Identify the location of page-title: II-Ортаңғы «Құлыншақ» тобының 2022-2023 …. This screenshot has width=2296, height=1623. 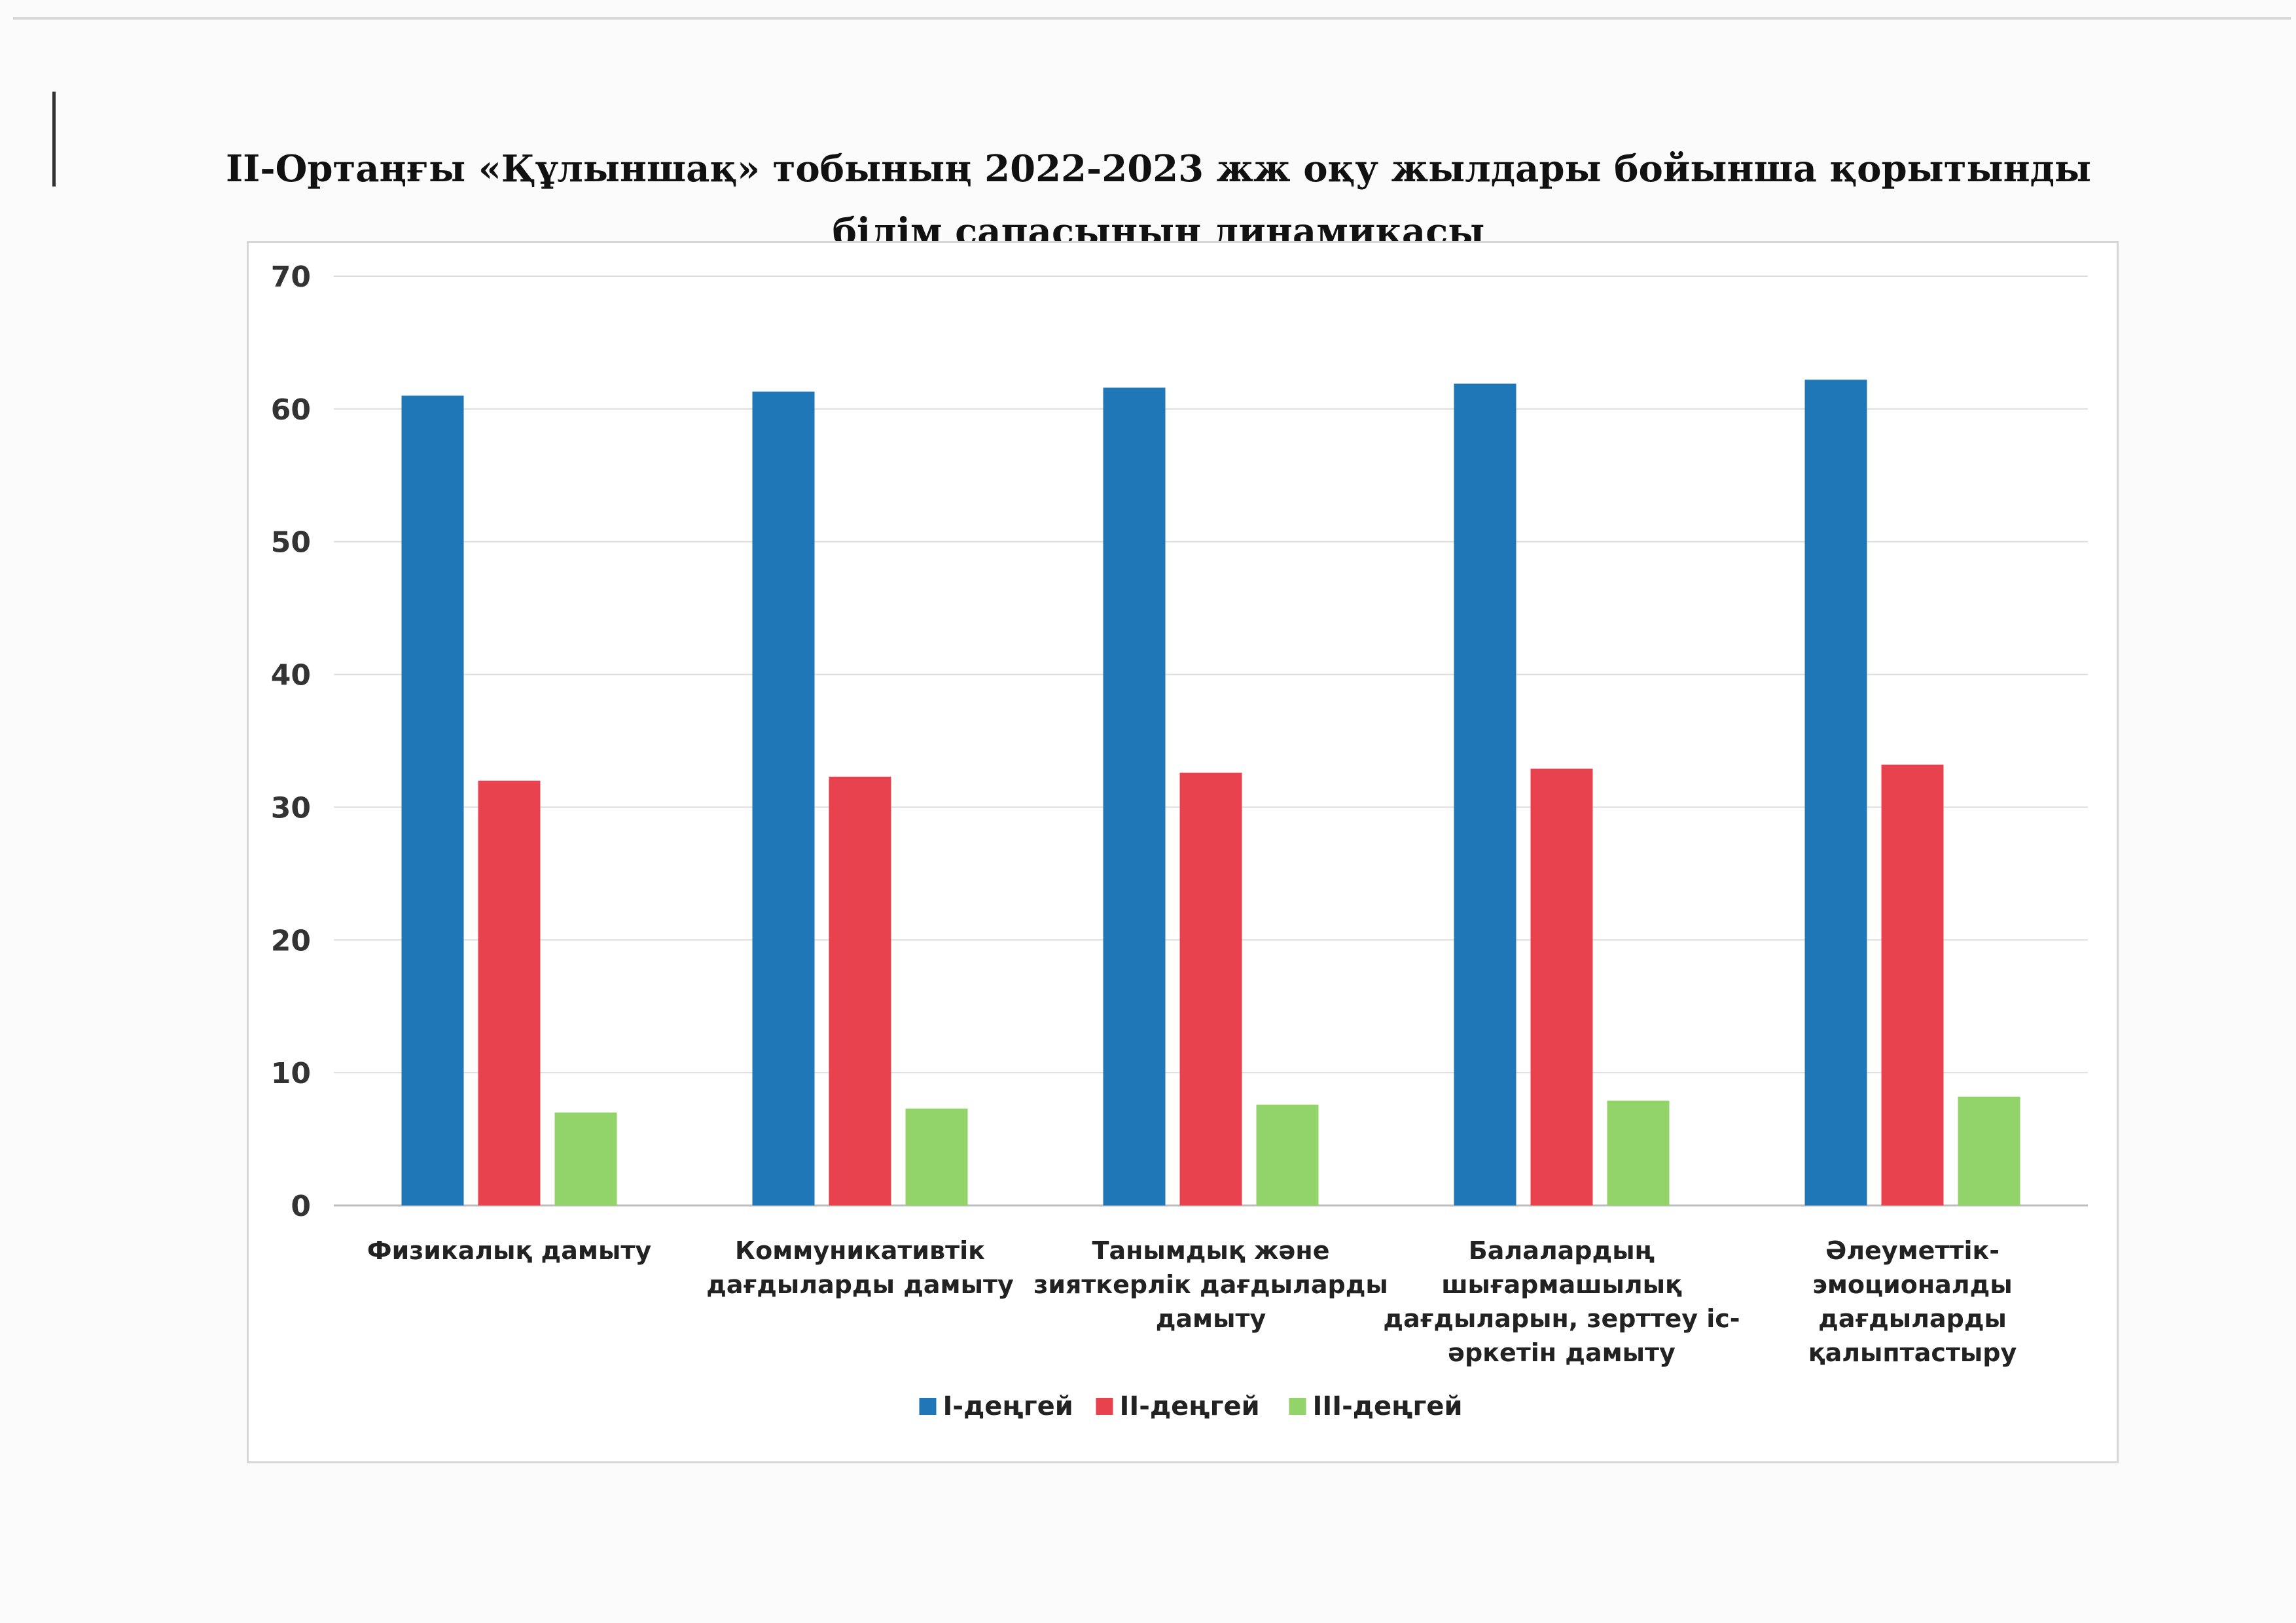
(1158, 200).